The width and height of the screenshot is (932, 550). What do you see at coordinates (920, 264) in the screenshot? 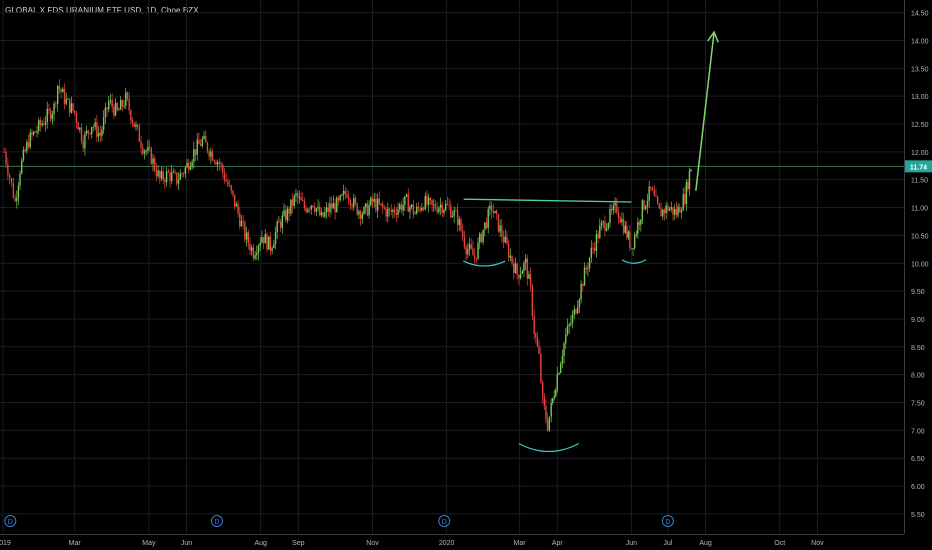
I see `y-tick-label: 10.00` at bounding box center [920, 264].